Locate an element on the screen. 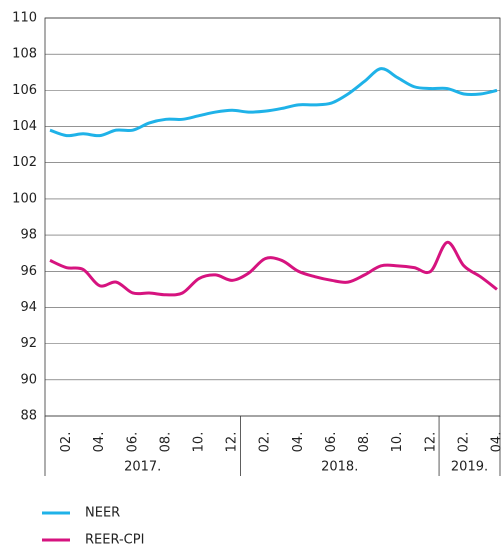 This screenshot has width=504, height=549. y-tick-label: 100 is located at coordinates (24, 198).